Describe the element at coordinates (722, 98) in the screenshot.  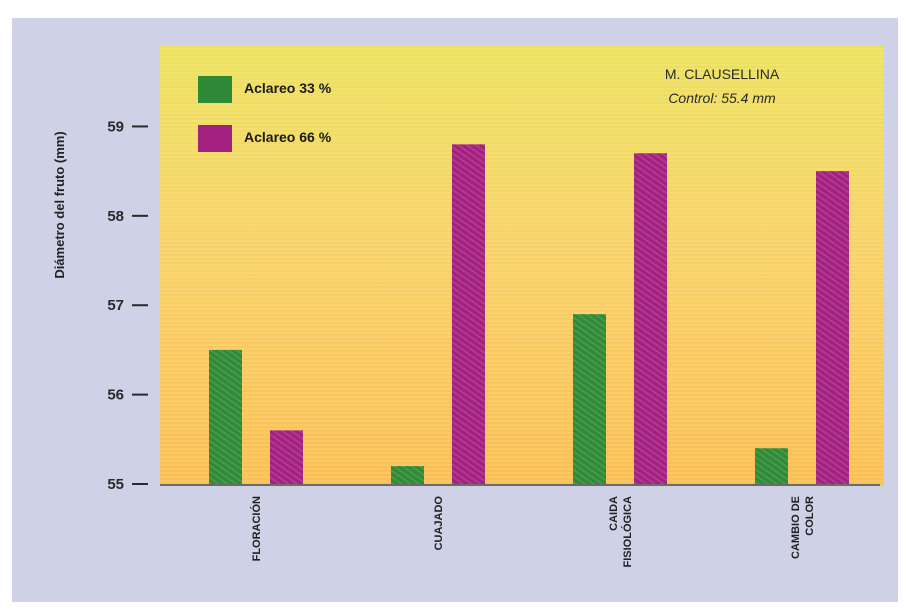
I see `annotation-control: Control: 55.4 mm` at that location.